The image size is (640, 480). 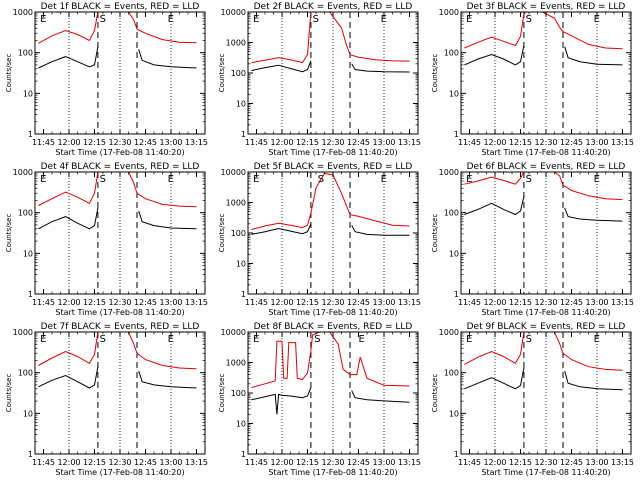 What do you see at coordinates (333, 327) in the screenshot?
I see `panel-title: Det 8f BLACK = Events, RED = LLD` at bounding box center [333, 327].